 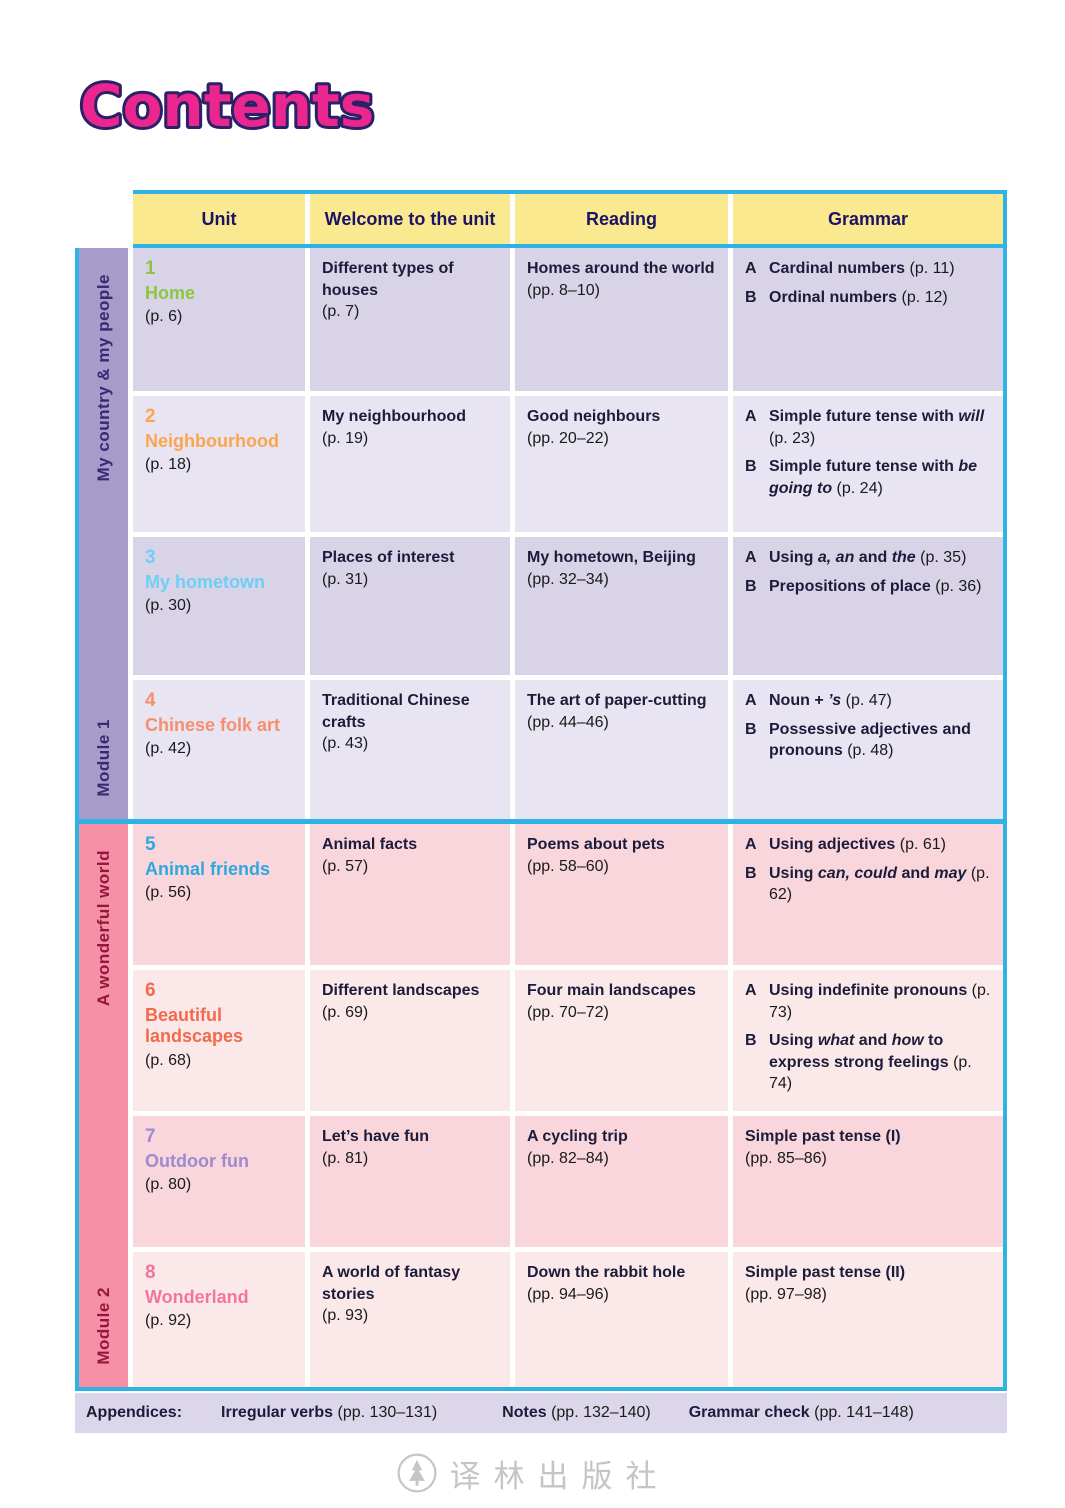 What do you see at coordinates (345, 1158) in the screenshot?
I see `welcome-page: (p. 81)` at bounding box center [345, 1158].